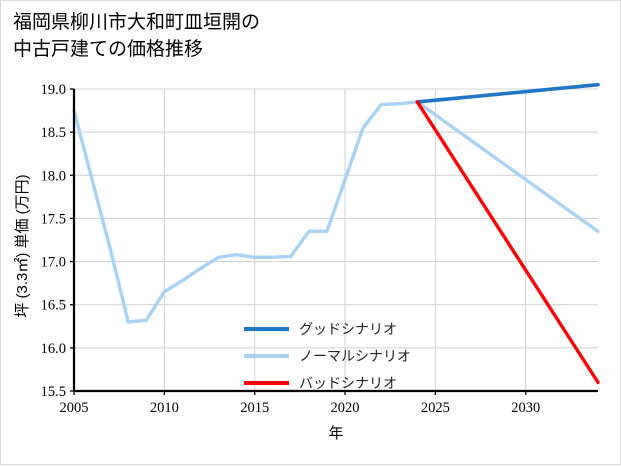 Image resolution: width=621 pixels, height=466 pixels. Describe the element at coordinates (254, 408) in the screenshot. I see `x-tick-label: 2015` at that location.